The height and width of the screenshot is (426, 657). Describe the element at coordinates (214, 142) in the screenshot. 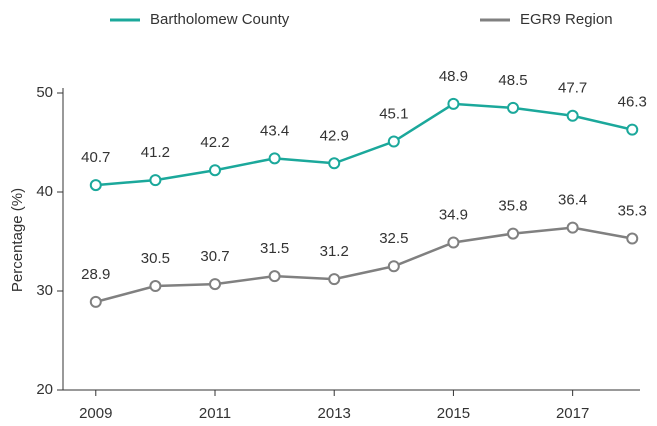

I see `value-label: 42.2` at that location.